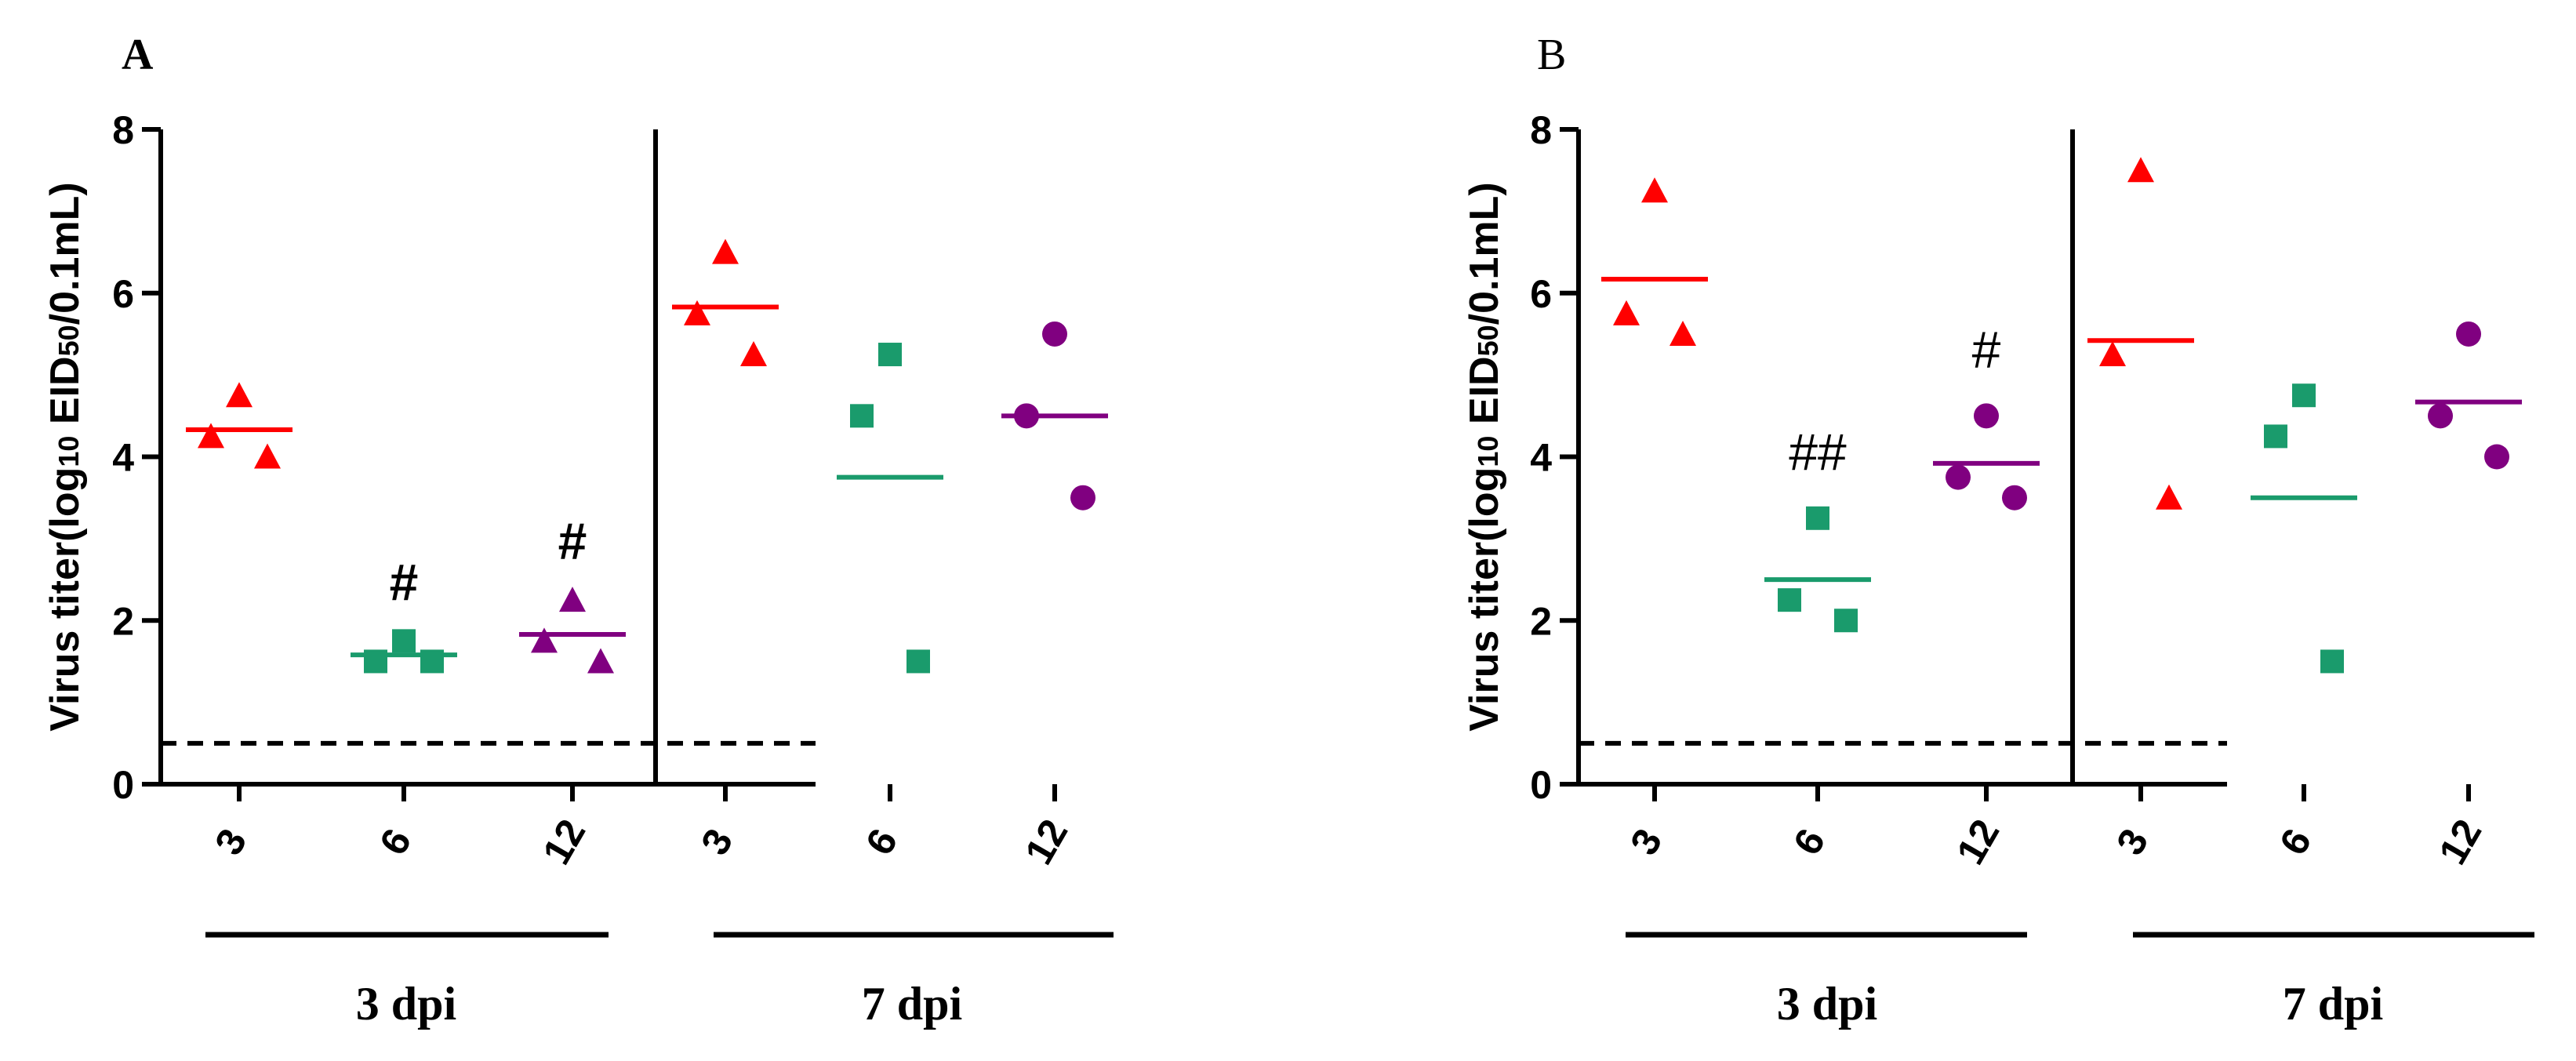 Image resolution: width=2576 pixels, height=1061 pixels. What do you see at coordinates (138, 55) in the screenshot?
I see `panel-letter: A` at bounding box center [138, 55].